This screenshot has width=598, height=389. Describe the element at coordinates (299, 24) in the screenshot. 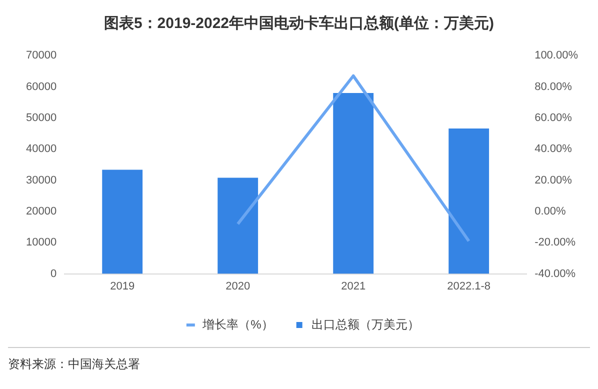

I see `chart-title: 图表5：2019-2022年中国电动卡车出口总额(单位：万美元)` at that location.